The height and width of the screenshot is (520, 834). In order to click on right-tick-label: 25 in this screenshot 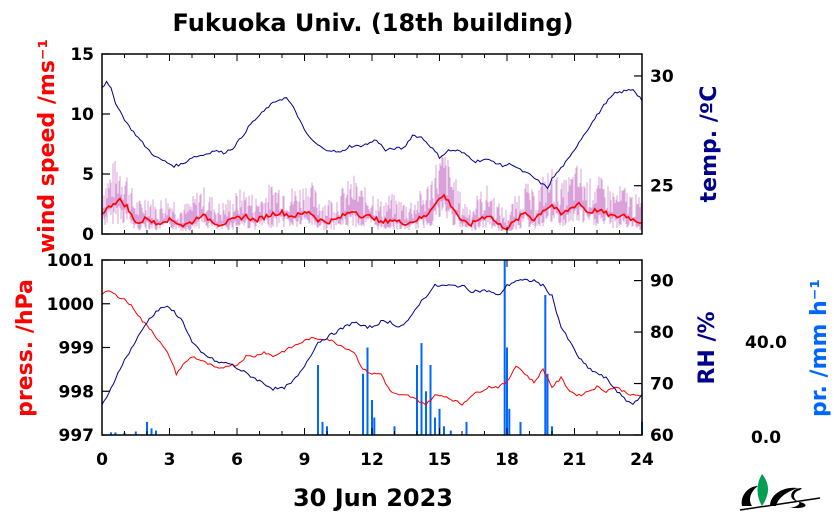, I will do `click(662, 187)`.